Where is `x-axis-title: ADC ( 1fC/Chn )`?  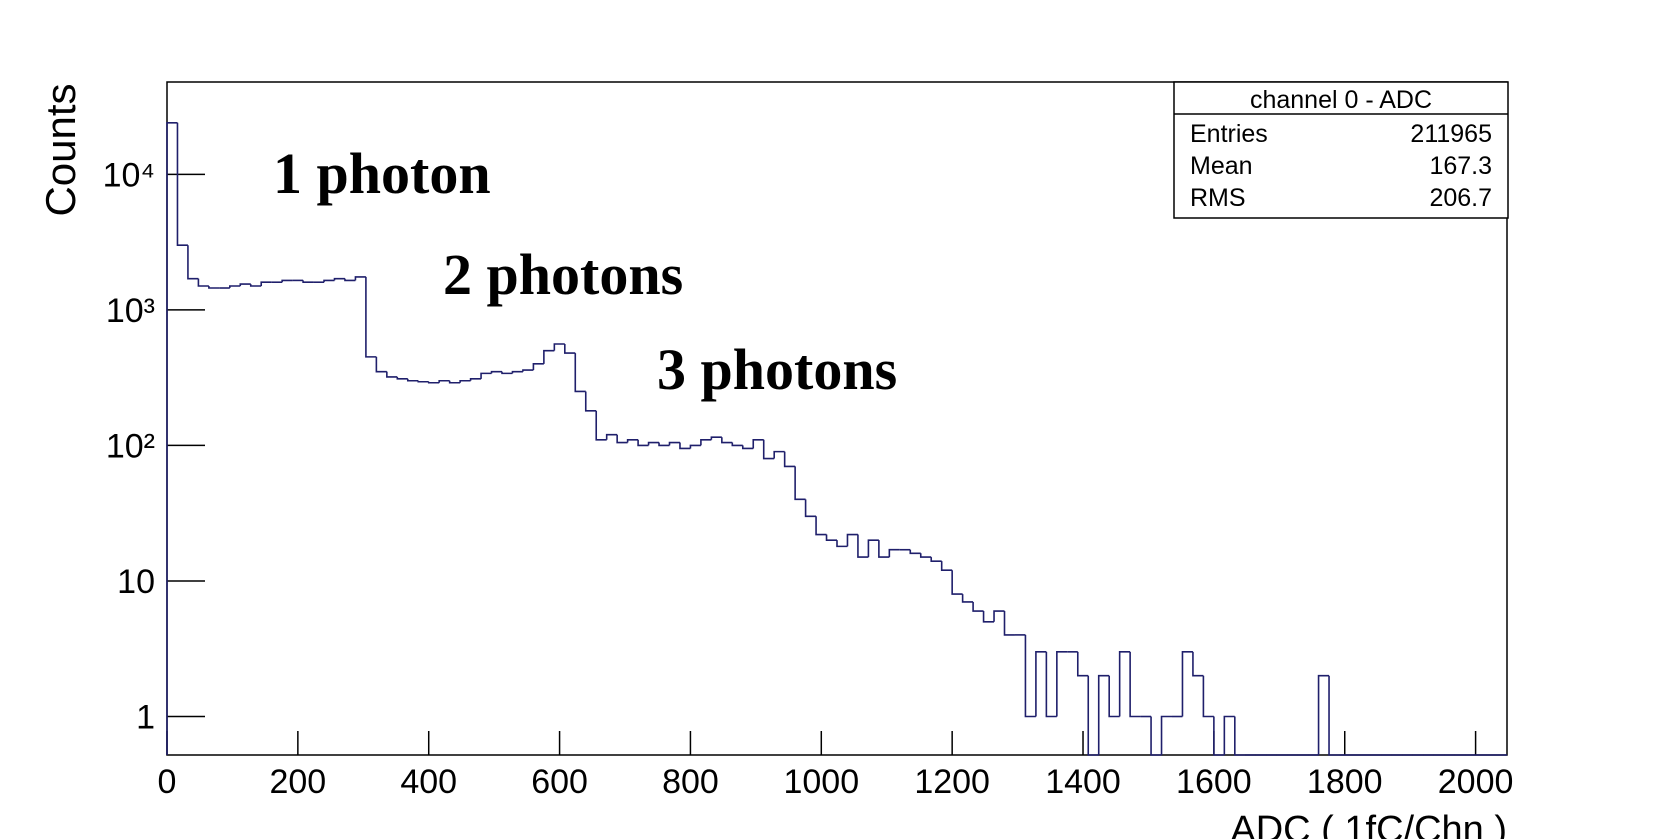 x-axis-title: ADC ( 1fC/Chn ) is located at coordinates (1368, 824).